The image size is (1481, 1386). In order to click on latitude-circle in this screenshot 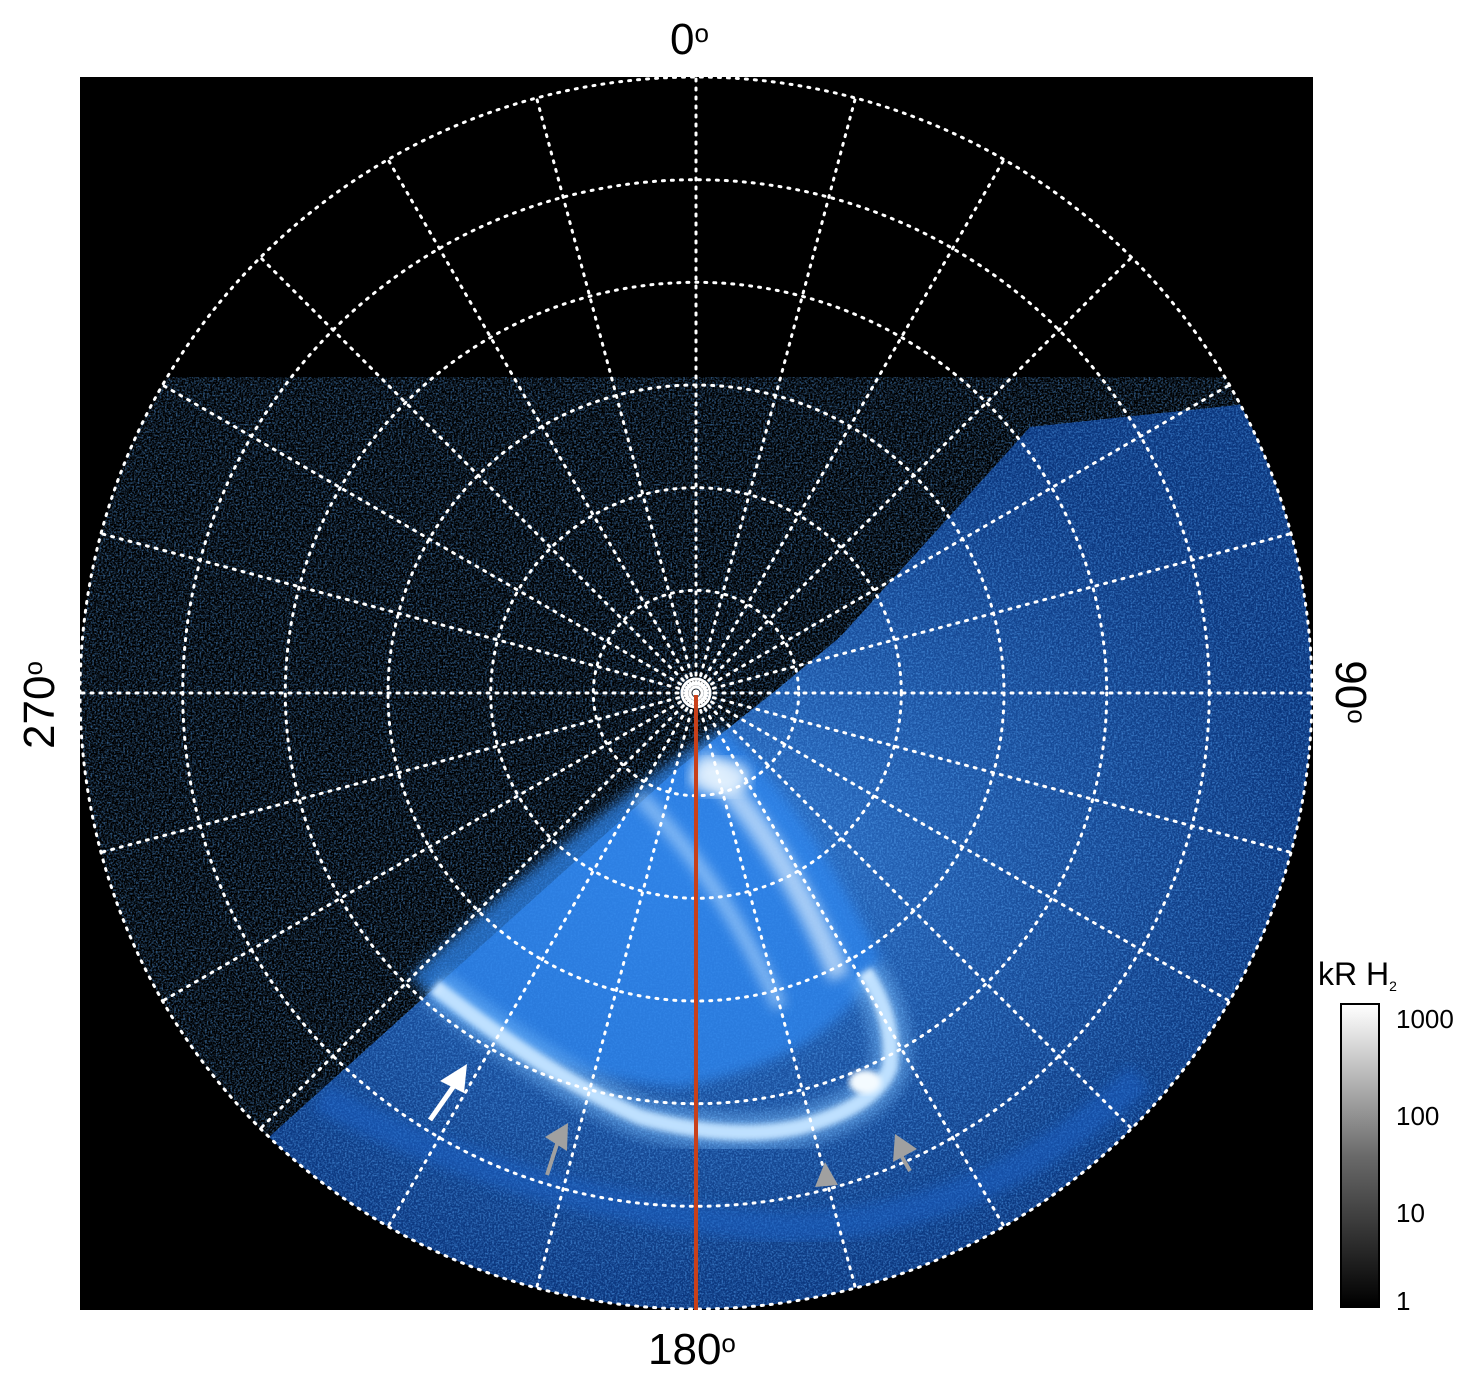, I will do `click(696, 693)`.